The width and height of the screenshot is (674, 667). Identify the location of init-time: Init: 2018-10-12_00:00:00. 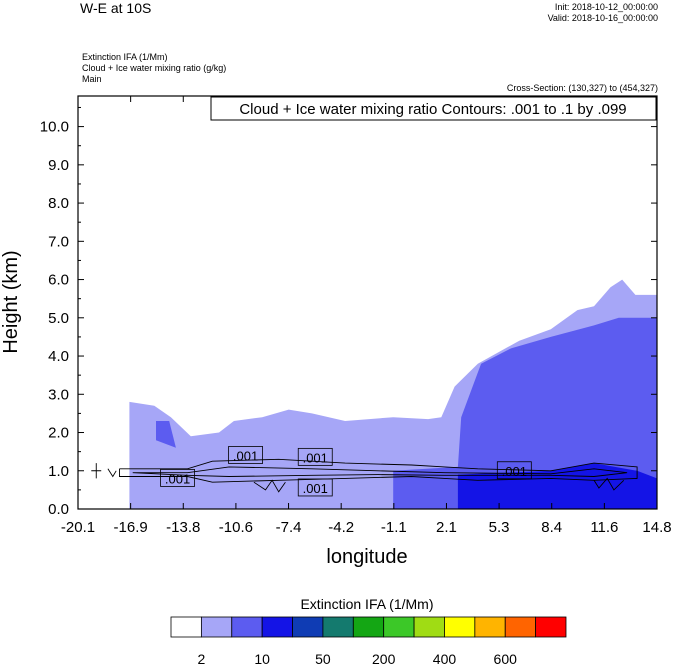
(606, 7).